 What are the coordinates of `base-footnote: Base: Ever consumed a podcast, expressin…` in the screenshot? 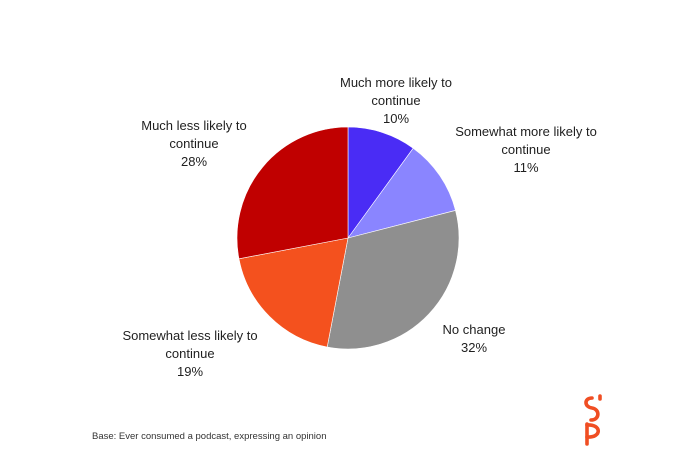 It's located at (209, 436).